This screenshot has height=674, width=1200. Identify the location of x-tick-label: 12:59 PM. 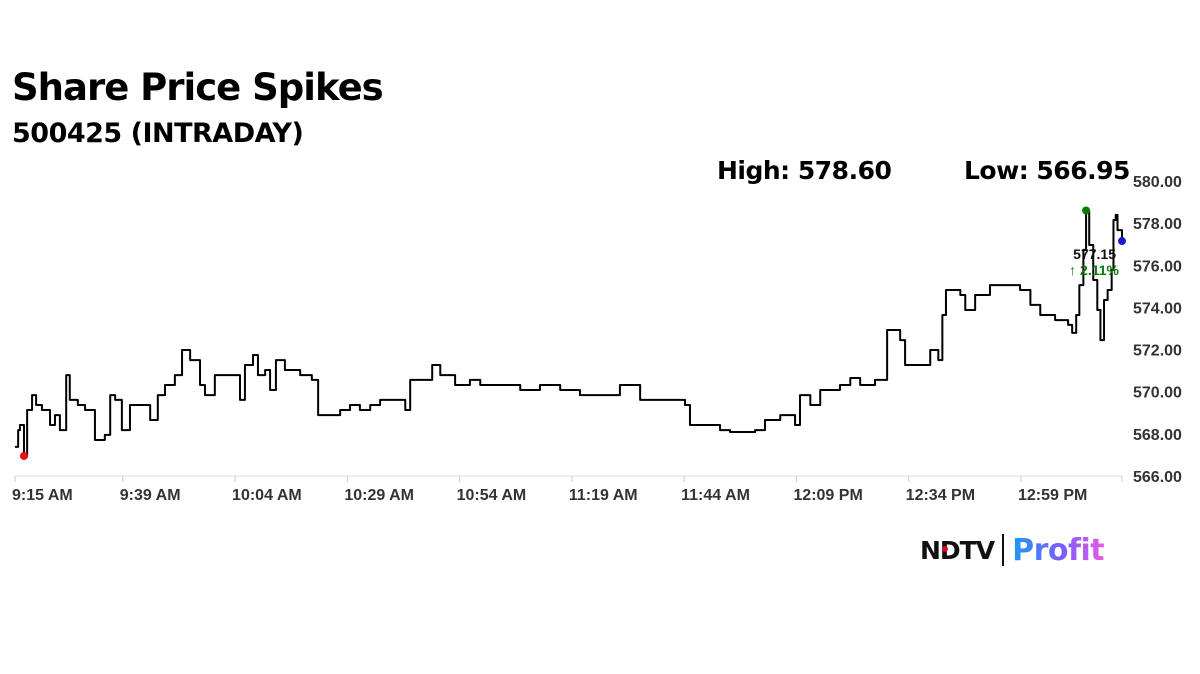
(1052, 495).